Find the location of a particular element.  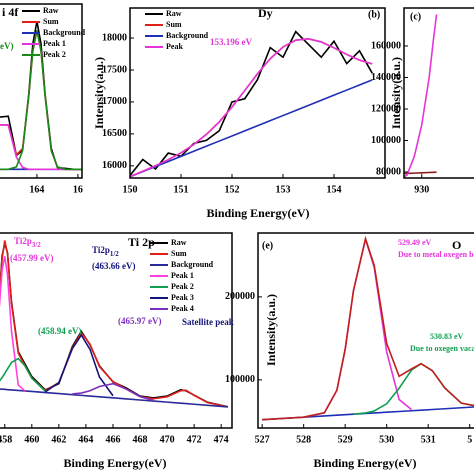

y-tick-label: 16000 is located at coordinates (114, 165).